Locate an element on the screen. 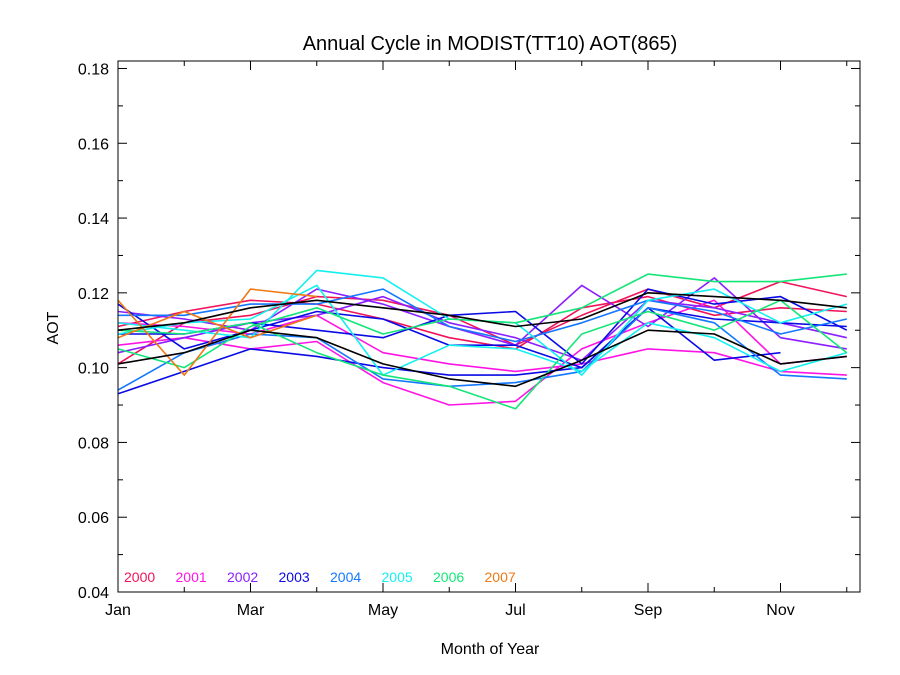  y-tick-label: 0.16 is located at coordinates (93, 144).